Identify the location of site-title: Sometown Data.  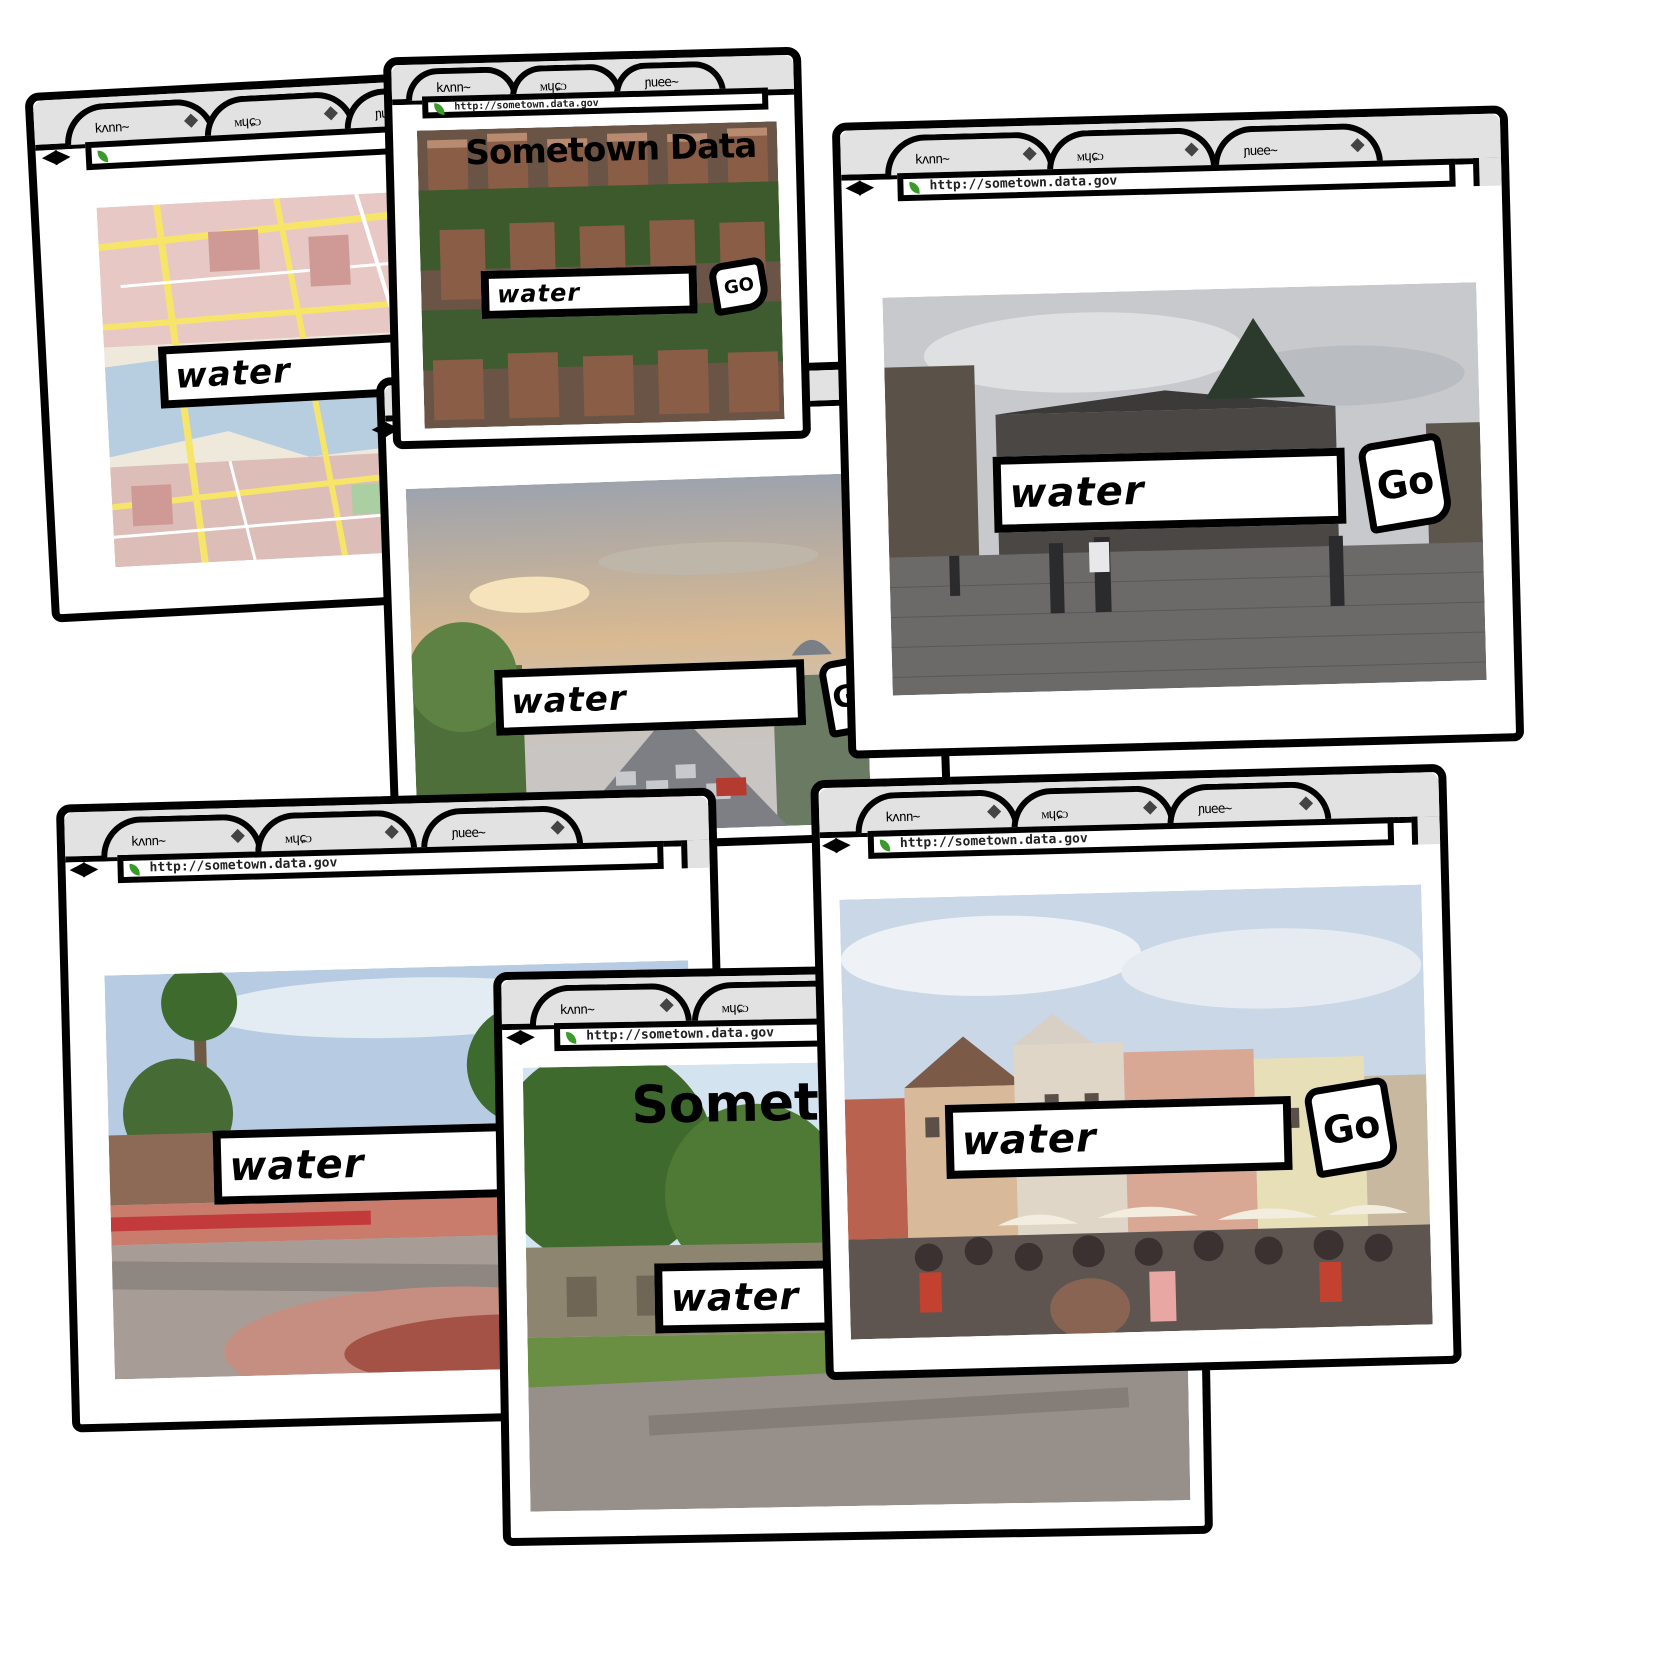
(610, 149).